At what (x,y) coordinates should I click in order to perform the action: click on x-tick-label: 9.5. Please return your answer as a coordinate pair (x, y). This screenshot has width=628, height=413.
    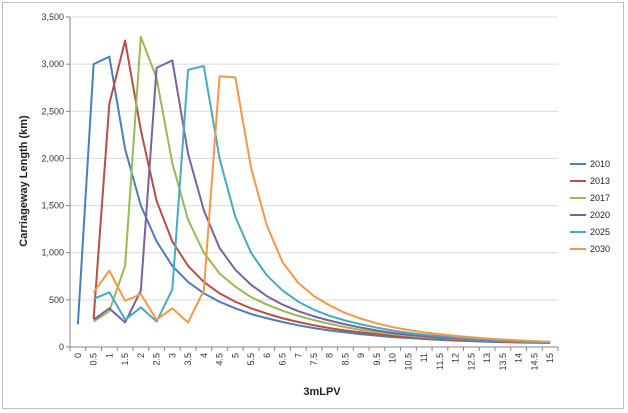
    Looking at the image, I should click on (377, 359).